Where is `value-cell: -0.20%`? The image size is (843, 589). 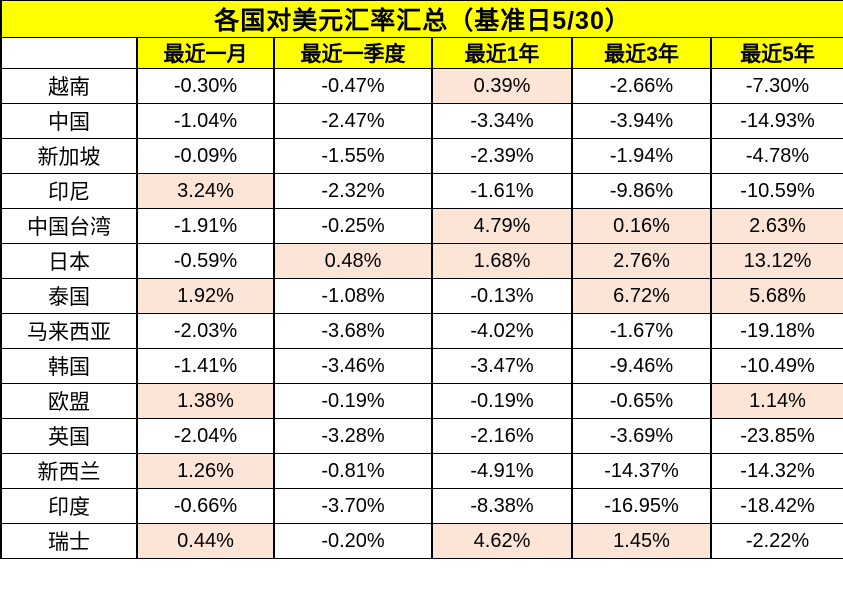 value-cell: -0.20% is located at coordinates (353, 541).